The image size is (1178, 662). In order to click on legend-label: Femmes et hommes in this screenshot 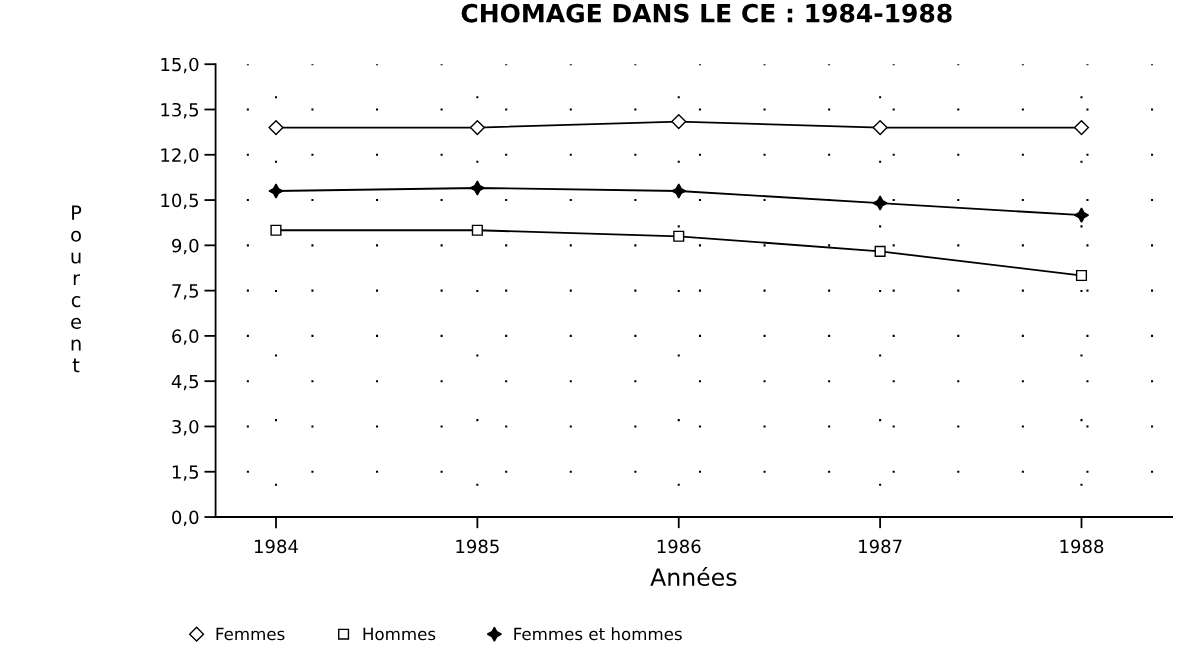, I will do `click(598, 634)`.